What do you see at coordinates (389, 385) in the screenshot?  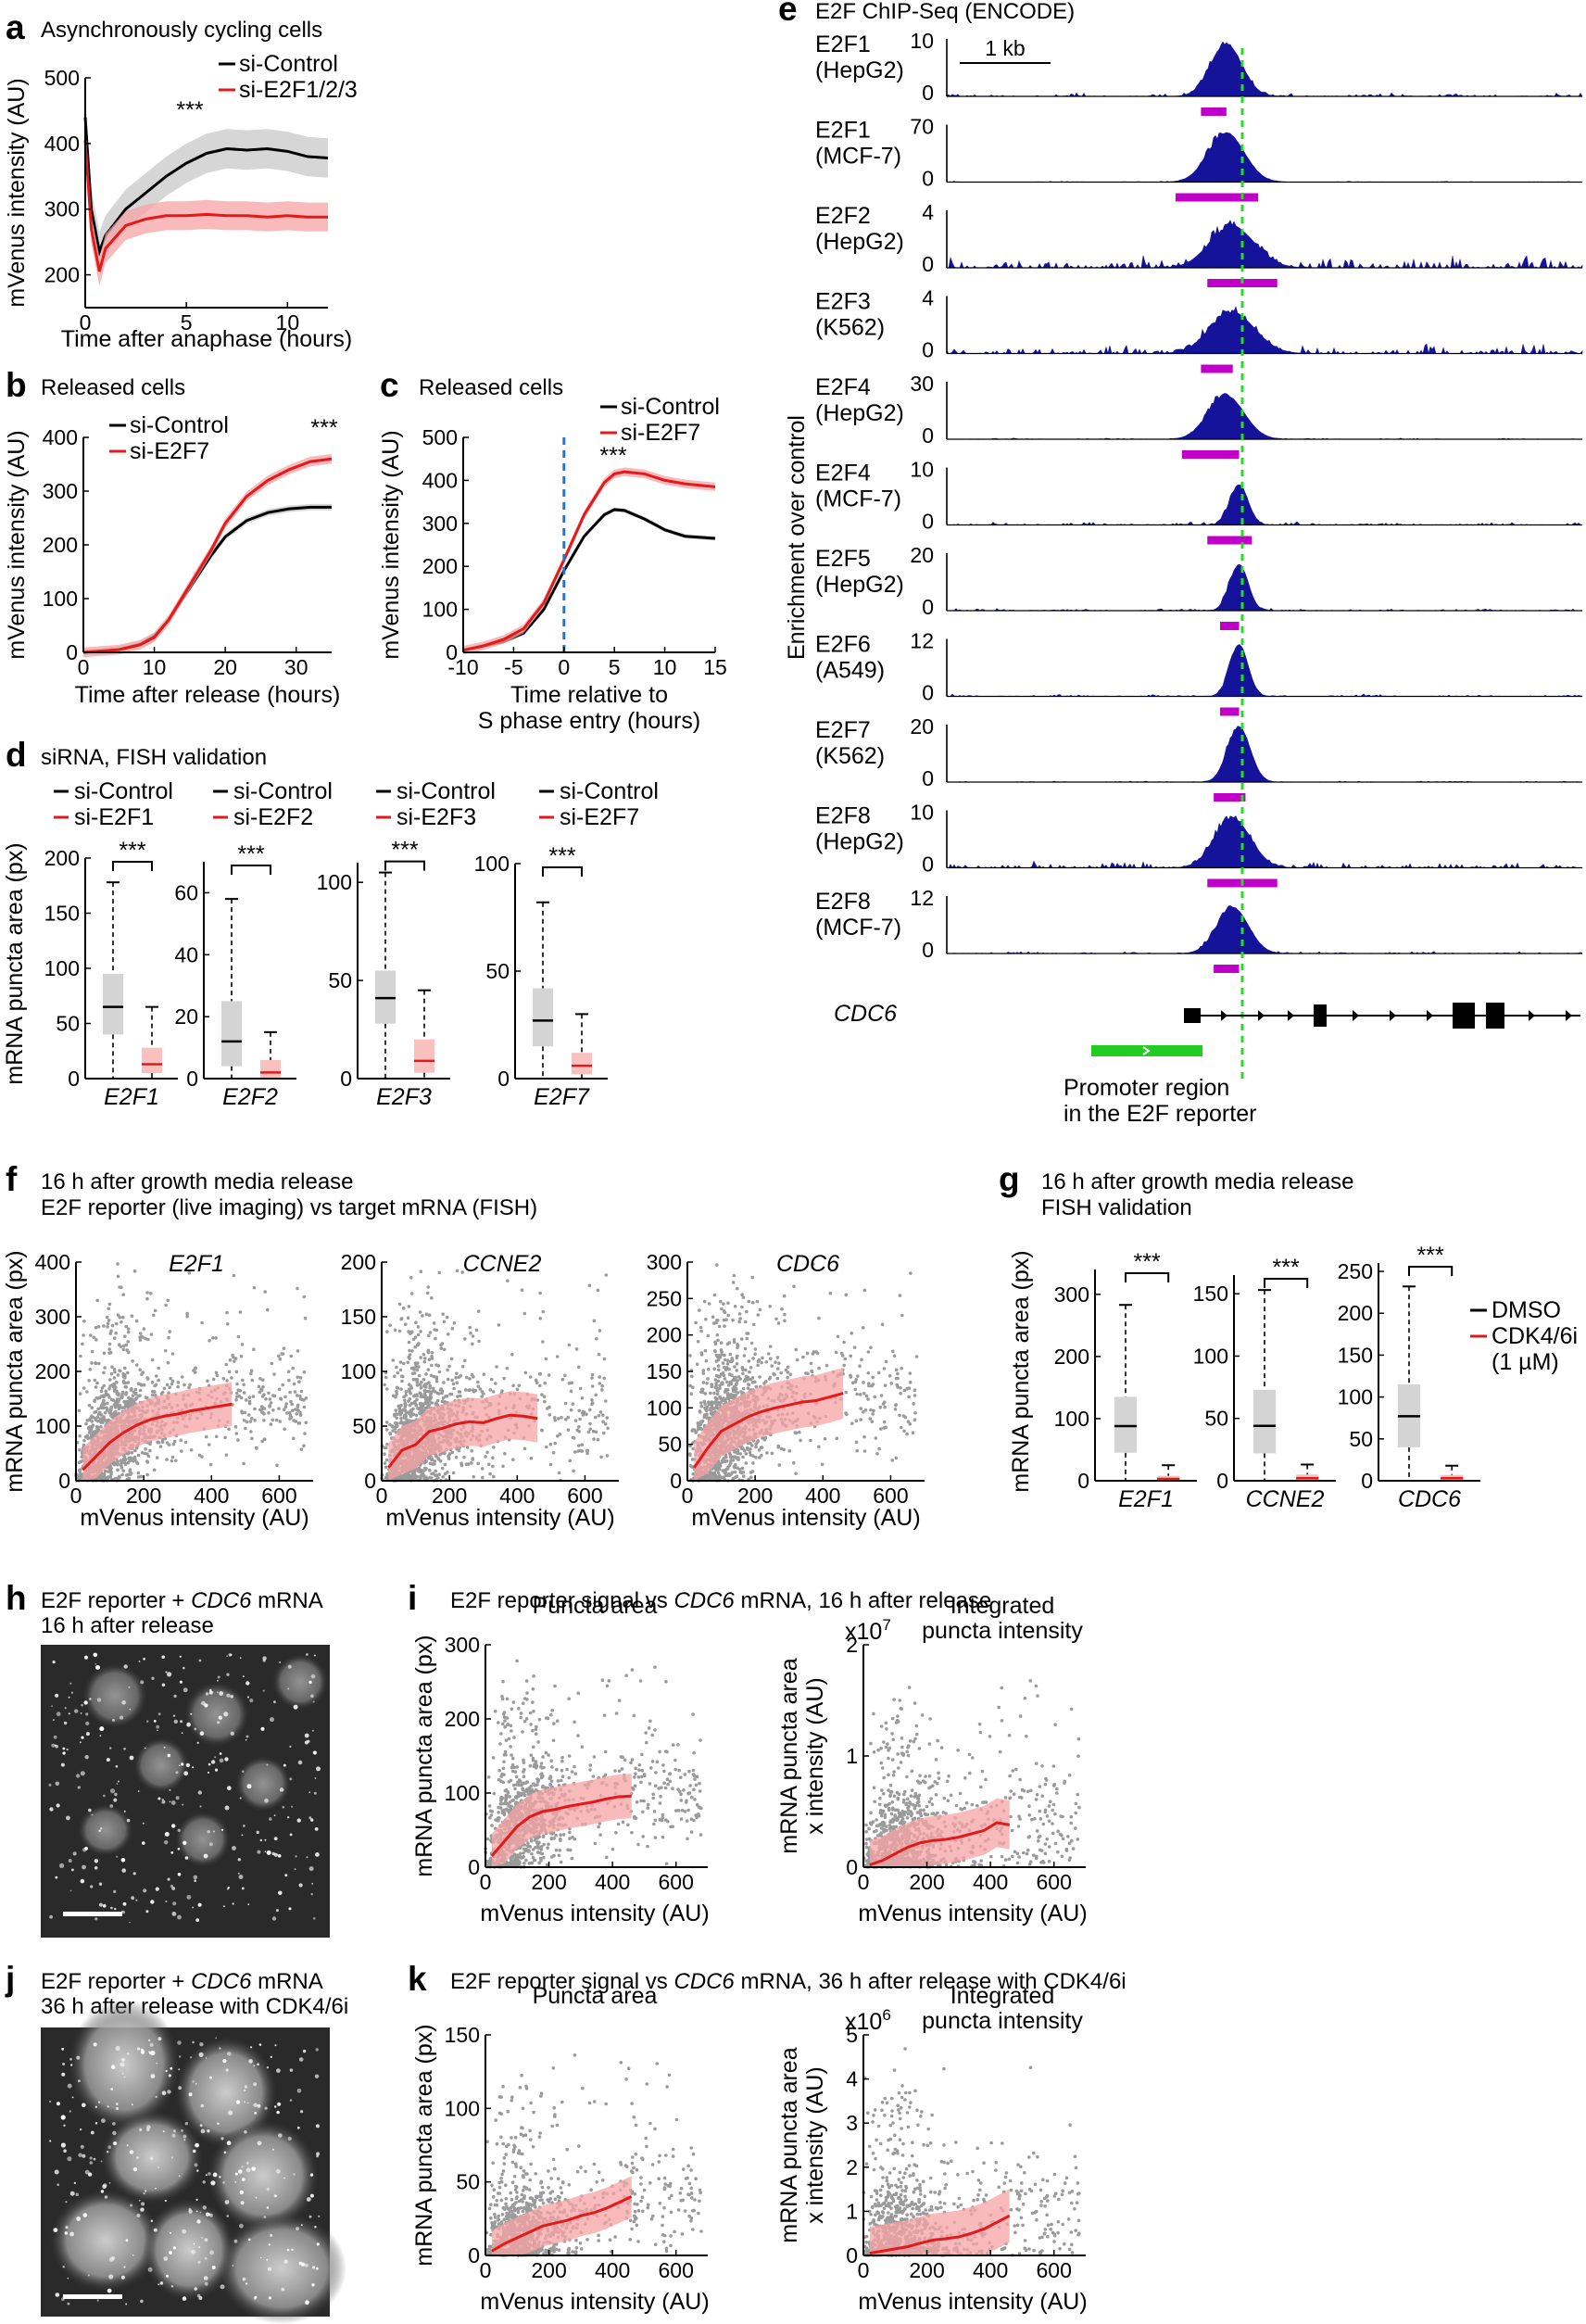 I see `panel-letter-c: c` at bounding box center [389, 385].